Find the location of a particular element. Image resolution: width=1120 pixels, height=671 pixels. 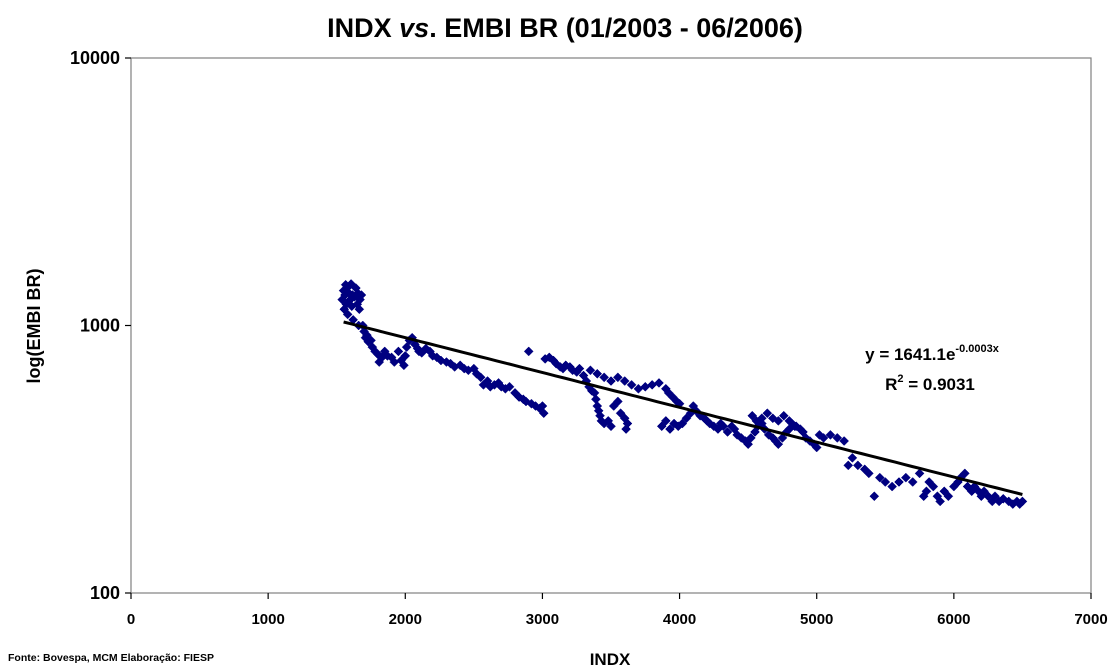

y-axis: 100 1000 10000 is located at coordinates (100, 325).